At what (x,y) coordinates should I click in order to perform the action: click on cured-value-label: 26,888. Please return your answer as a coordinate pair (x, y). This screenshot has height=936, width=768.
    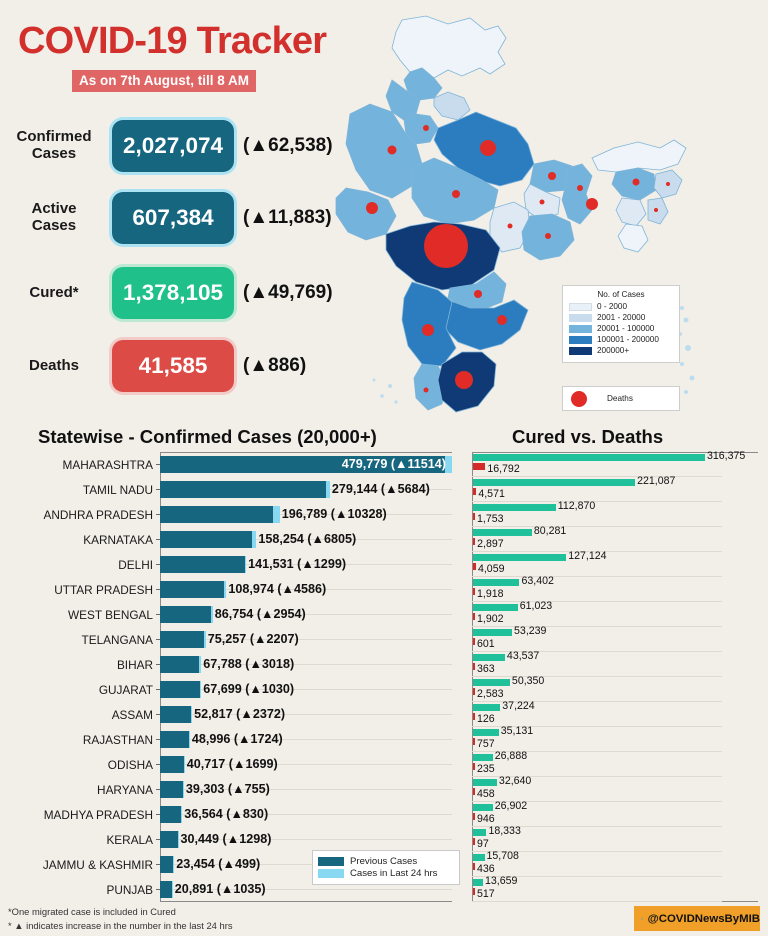
    Looking at the image, I should click on (511, 756).